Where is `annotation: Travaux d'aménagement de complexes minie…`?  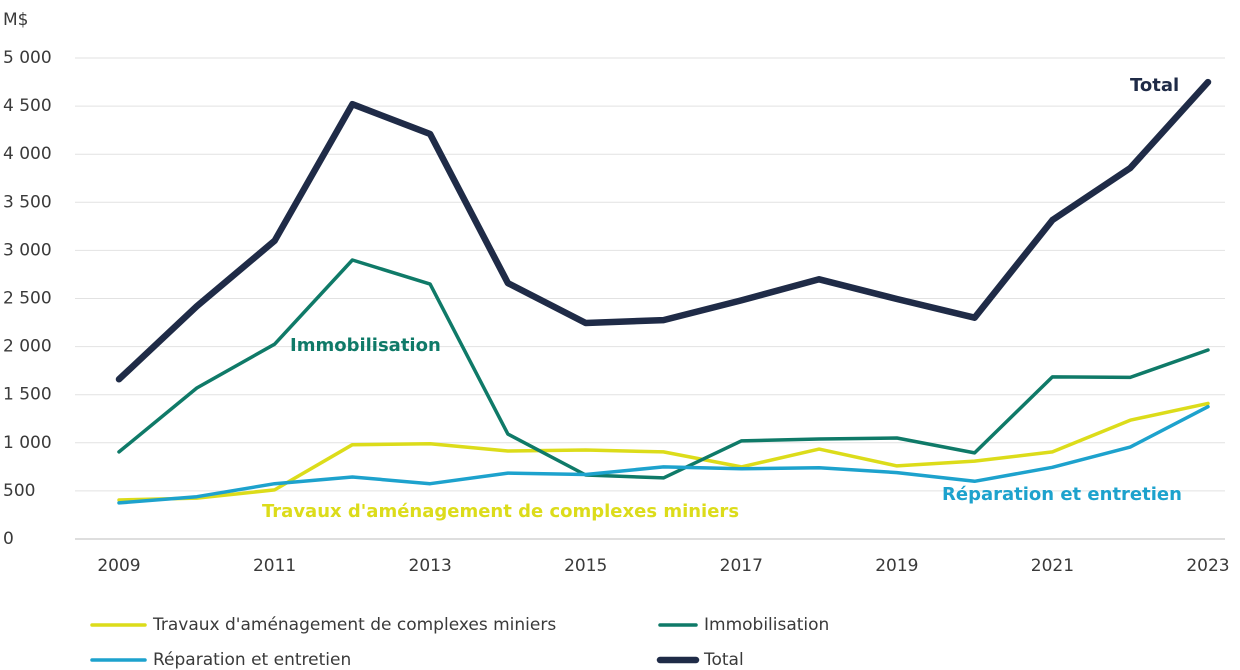
annotation: Travaux d'aménagement de complexes minie… is located at coordinates (500, 511).